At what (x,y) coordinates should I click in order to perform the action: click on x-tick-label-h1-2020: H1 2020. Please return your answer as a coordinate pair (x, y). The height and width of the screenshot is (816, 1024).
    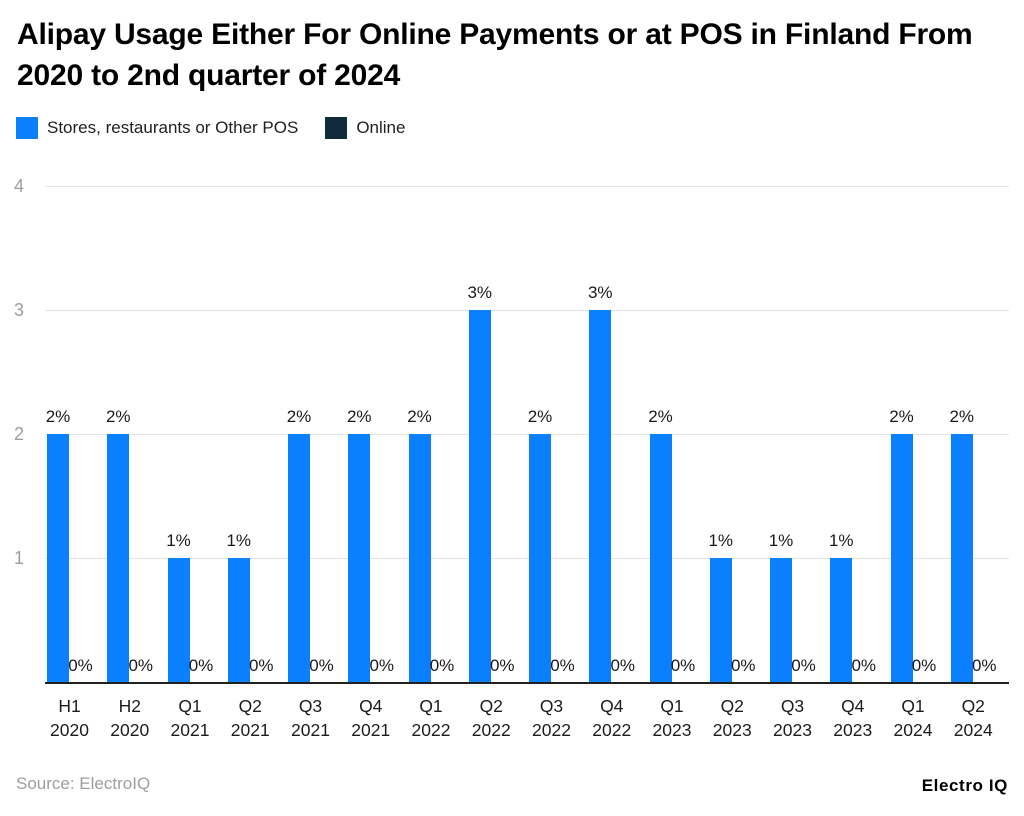
    Looking at the image, I should click on (69, 718).